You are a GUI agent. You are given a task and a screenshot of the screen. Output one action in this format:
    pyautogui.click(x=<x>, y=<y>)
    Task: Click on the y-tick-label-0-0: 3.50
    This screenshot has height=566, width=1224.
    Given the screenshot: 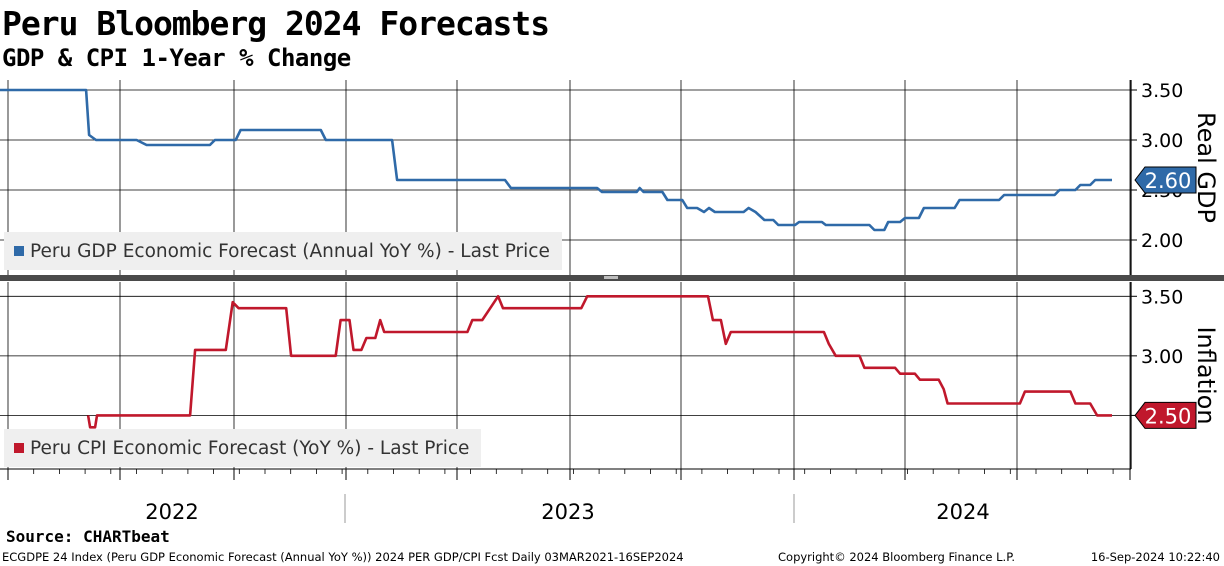 What is the action you would take?
    pyautogui.click(x=1162, y=91)
    